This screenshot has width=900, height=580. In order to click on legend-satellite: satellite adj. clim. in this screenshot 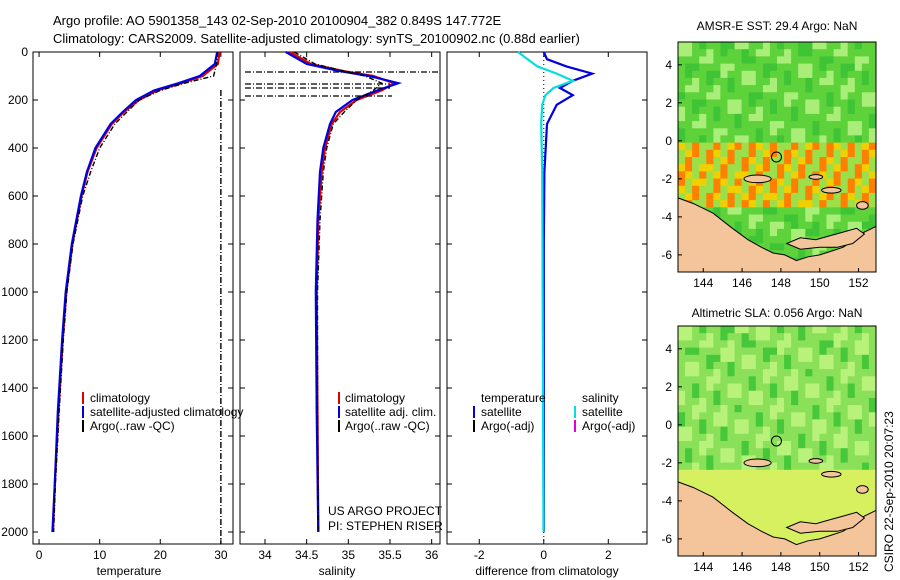, I will do `click(390, 412)`.